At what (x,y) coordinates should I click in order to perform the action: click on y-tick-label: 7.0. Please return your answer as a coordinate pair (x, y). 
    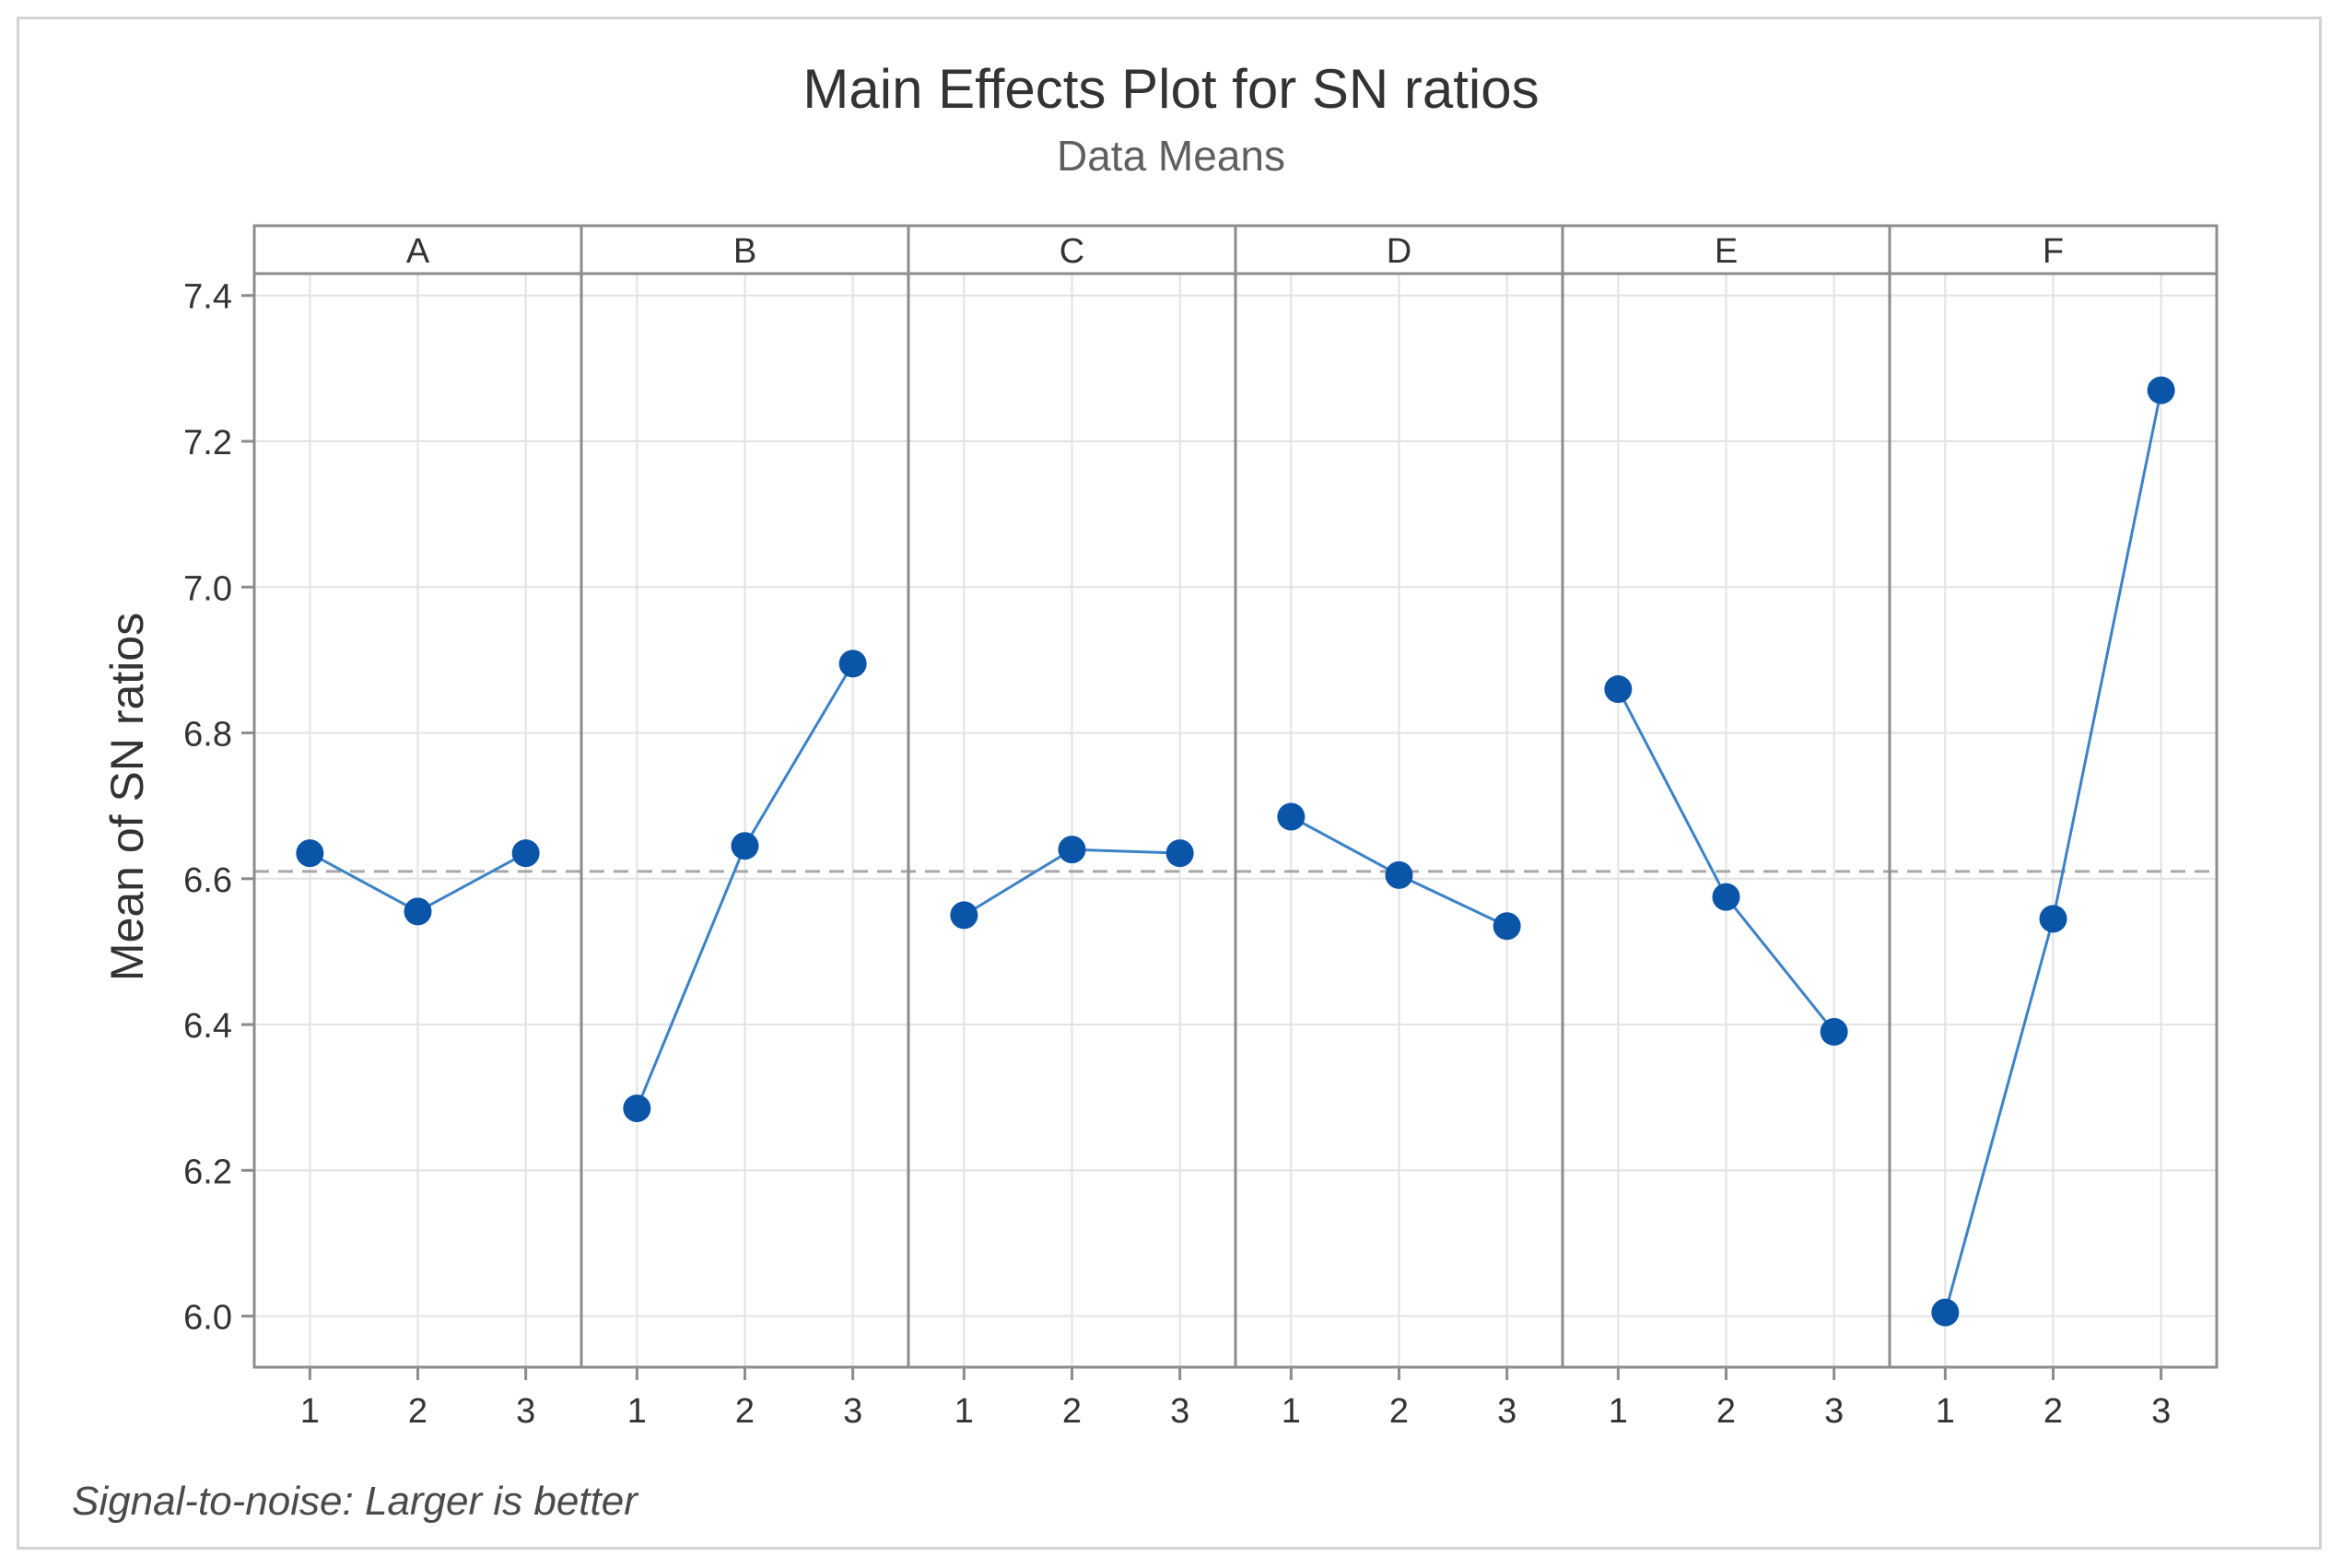
    Looking at the image, I should click on (207, 588).